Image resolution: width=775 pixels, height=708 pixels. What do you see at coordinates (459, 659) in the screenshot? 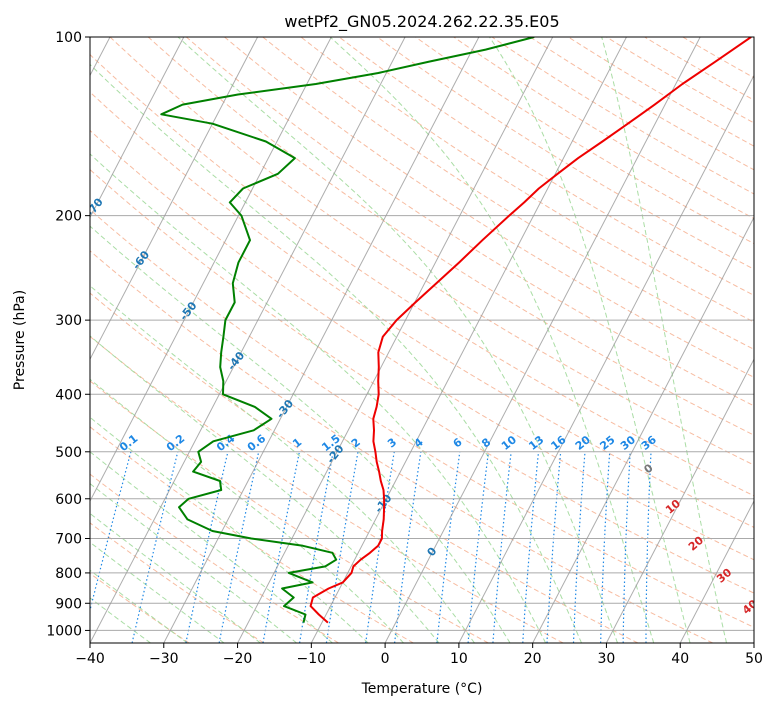
I see `x-tick-label: 10` at bounding box center [459, 659].